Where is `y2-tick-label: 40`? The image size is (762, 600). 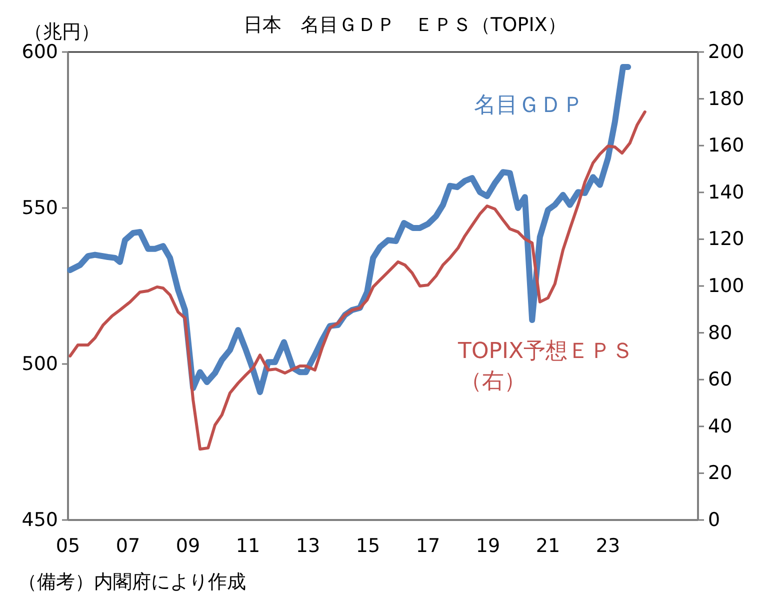
y2-tick-label: 40 is located at coordinates (720, 426).